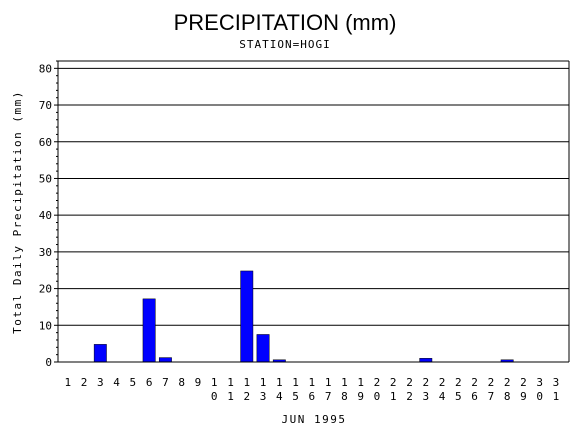 The image size is (570, 430). What do you see at coordinates (458, 396) in the screenshot?
I see `x-tick-label-25: 5` at bounding box center [458, 396].